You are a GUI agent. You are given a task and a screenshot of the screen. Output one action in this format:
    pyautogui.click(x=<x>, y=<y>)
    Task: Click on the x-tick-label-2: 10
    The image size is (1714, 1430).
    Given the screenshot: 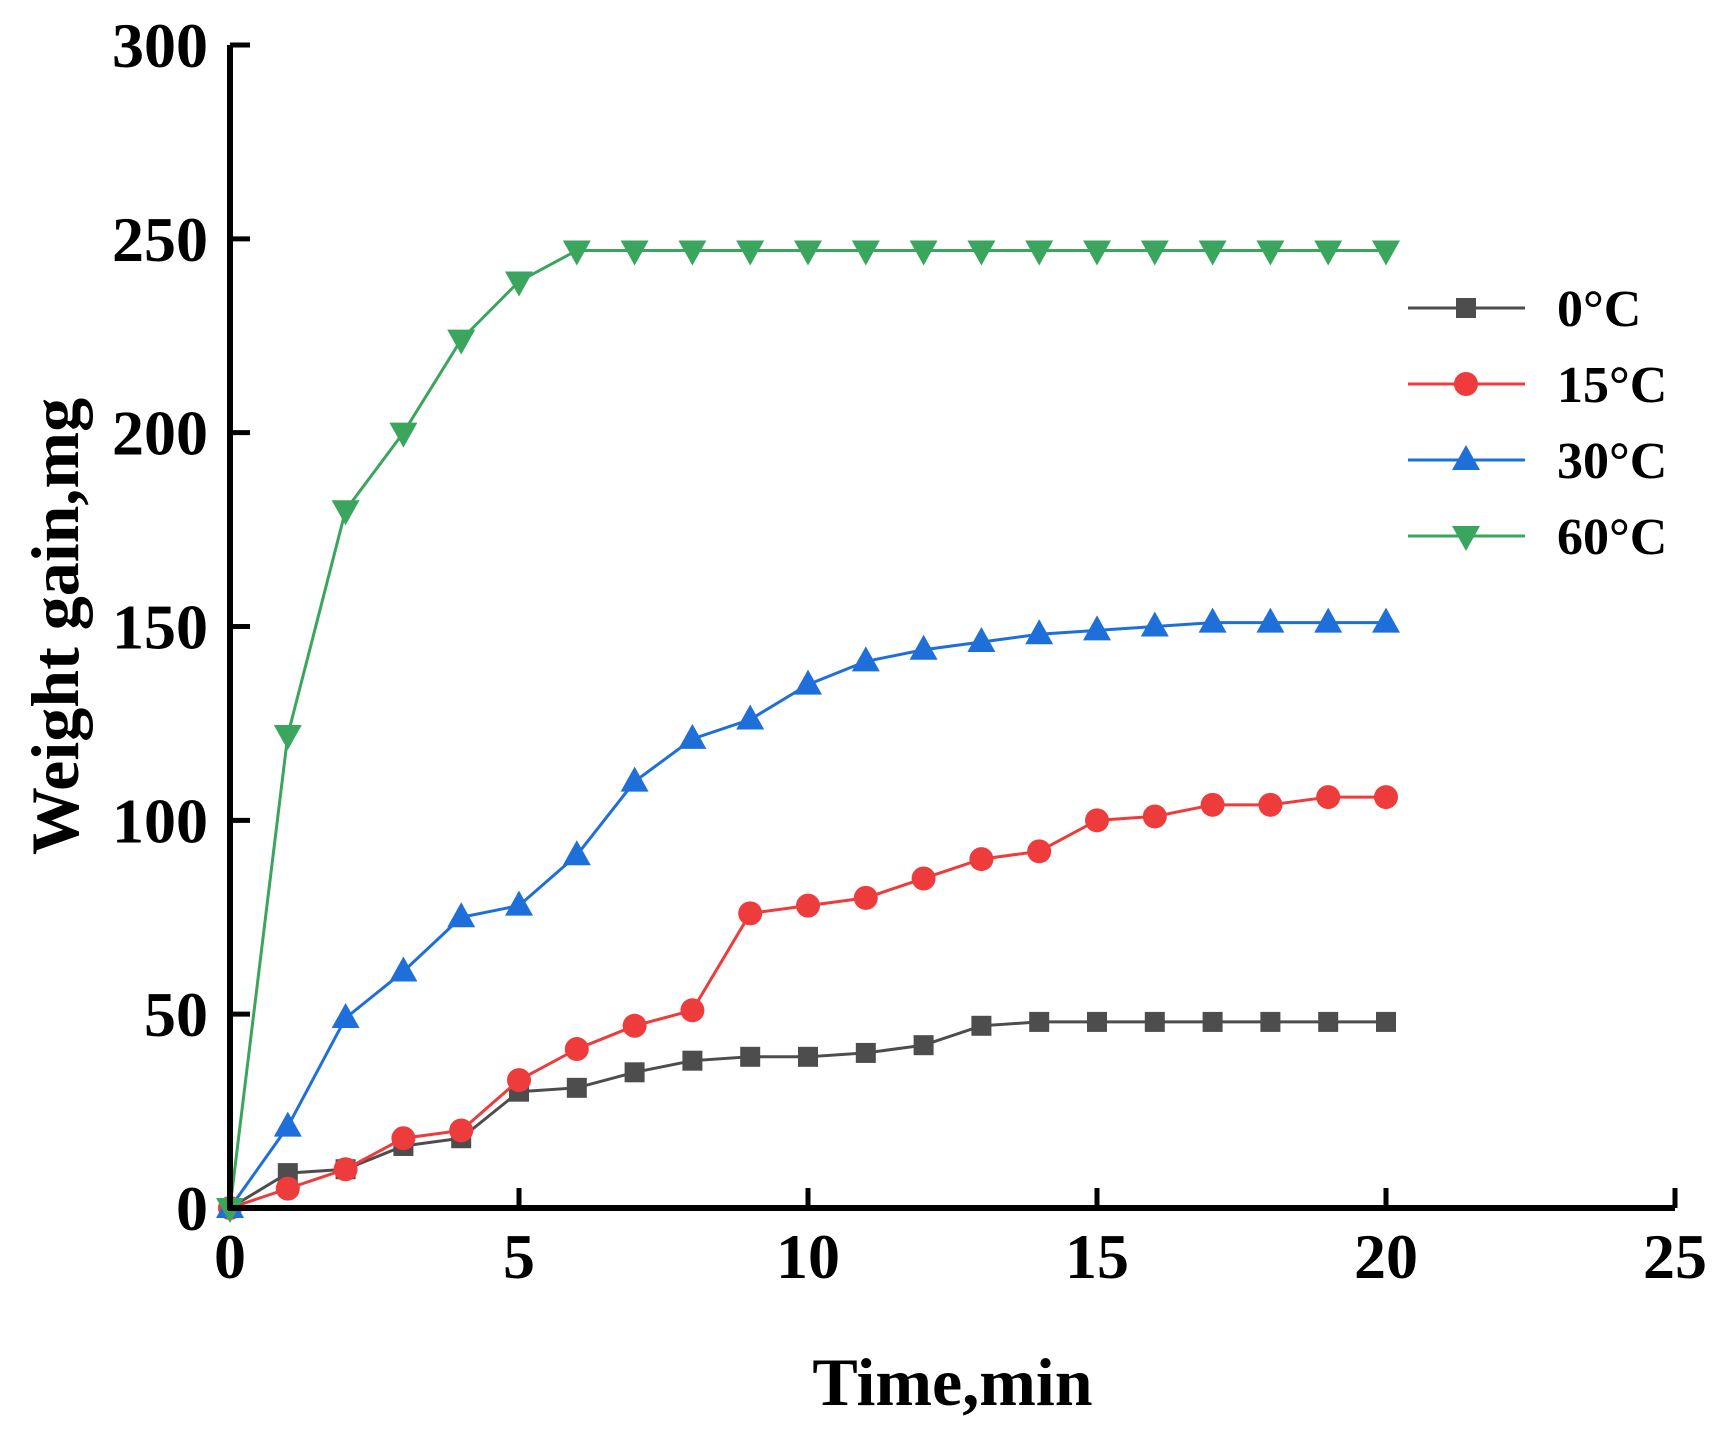 What is the action you would take?
    pyautogui.click(x=808, y=1256)
    